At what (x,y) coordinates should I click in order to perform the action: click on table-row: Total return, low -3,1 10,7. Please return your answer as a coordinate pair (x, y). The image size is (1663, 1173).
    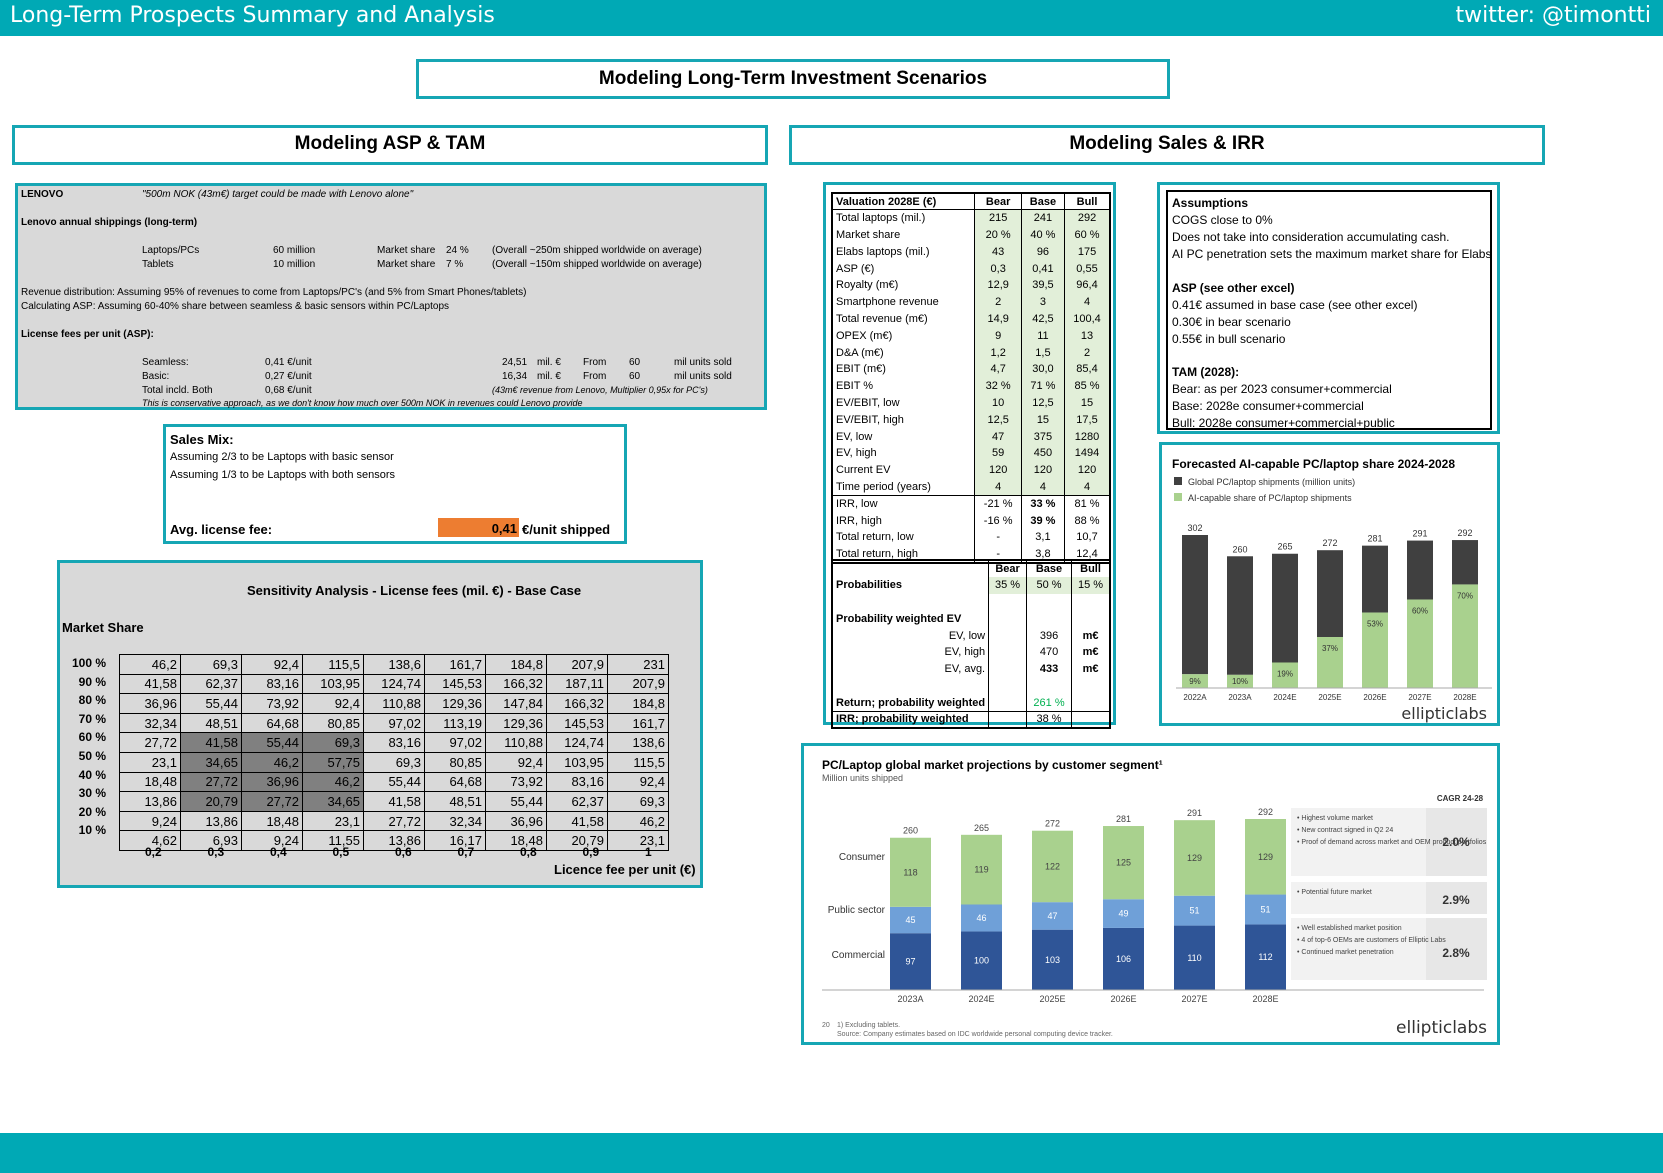
    Looking at the image, I should click on (971, 537).